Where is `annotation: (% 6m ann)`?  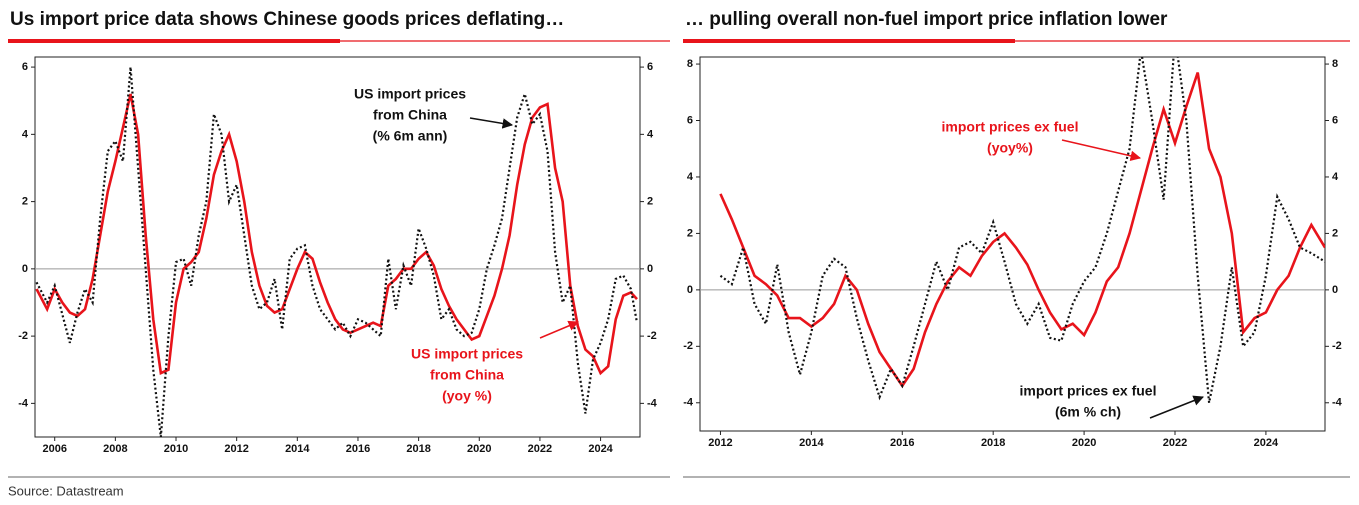 annotation: (% 6m ann) is located at coordinates (410, 136).